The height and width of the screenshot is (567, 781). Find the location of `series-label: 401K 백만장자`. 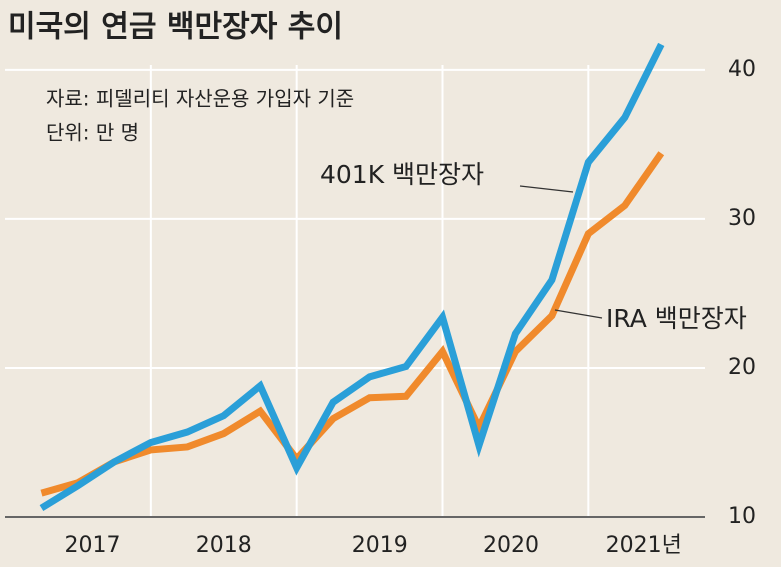

series-label: 401K 백만장자 is located at coordinates (402, 174).